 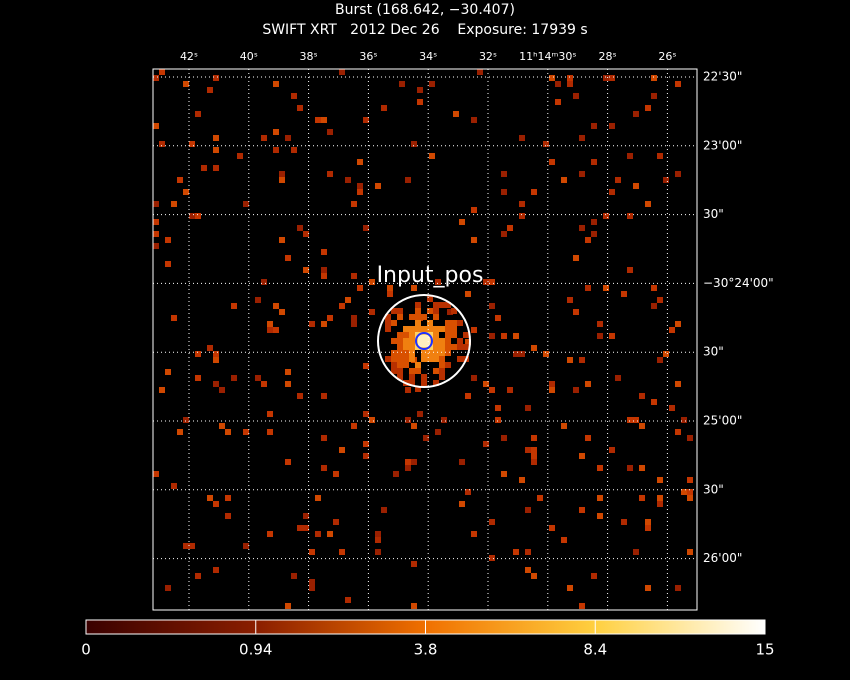 What do you see at coordinates (430, 275) in the screenshot?
I see `annotation: Input_pos` at bounding box center [430, 275].